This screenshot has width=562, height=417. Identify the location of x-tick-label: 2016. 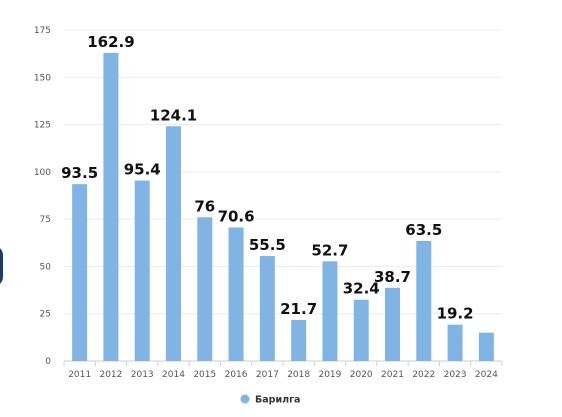
(236, 375).